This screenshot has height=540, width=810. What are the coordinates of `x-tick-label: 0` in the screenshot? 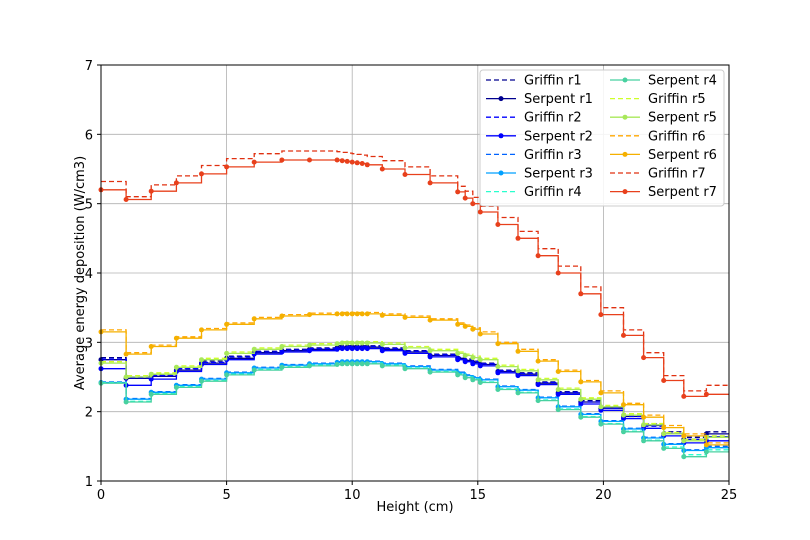 It's located at (101, 495).